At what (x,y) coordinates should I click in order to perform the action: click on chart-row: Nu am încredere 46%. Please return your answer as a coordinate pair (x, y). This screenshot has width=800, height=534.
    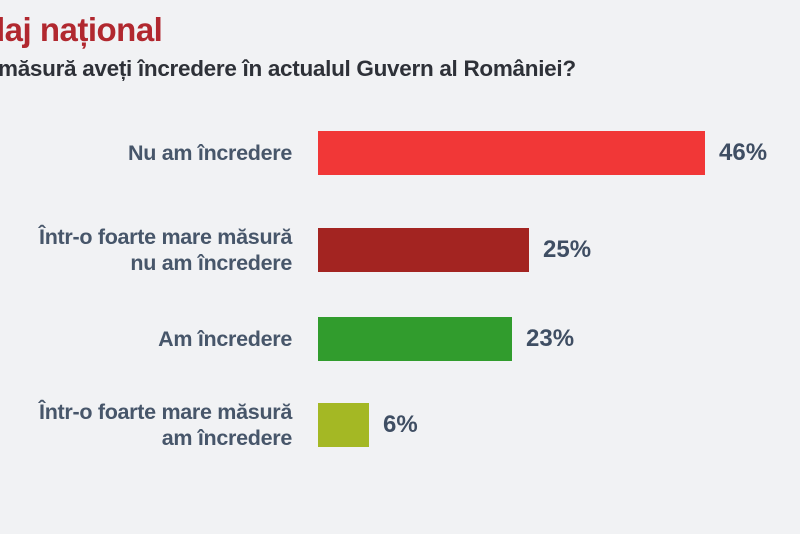
    Looking at the image, I should click on (400, 153).